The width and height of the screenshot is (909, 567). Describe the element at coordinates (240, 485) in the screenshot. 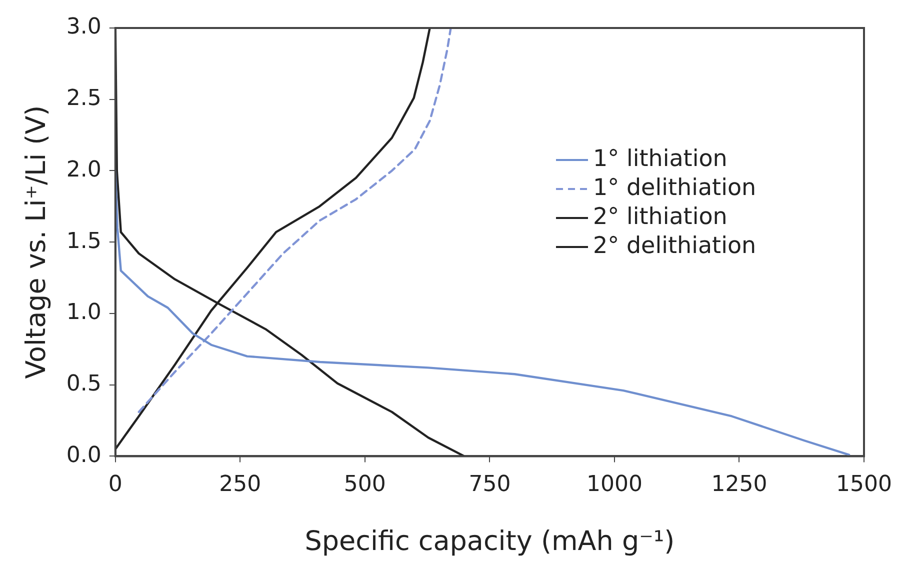

I see `x-tick-label: 250` at that location.